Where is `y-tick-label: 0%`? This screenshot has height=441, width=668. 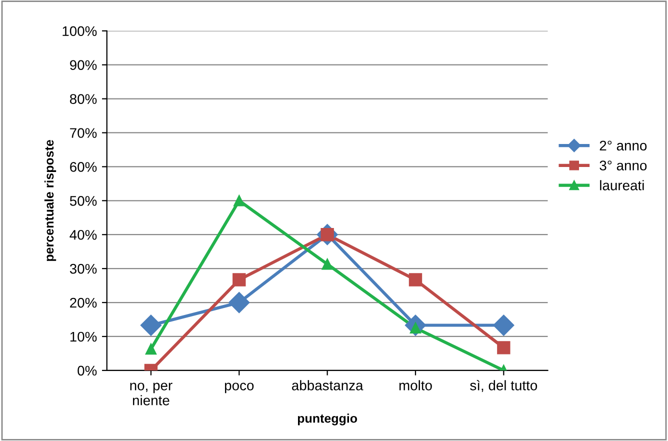
y-tick-label: 0% is located at coordinates (87, 371).